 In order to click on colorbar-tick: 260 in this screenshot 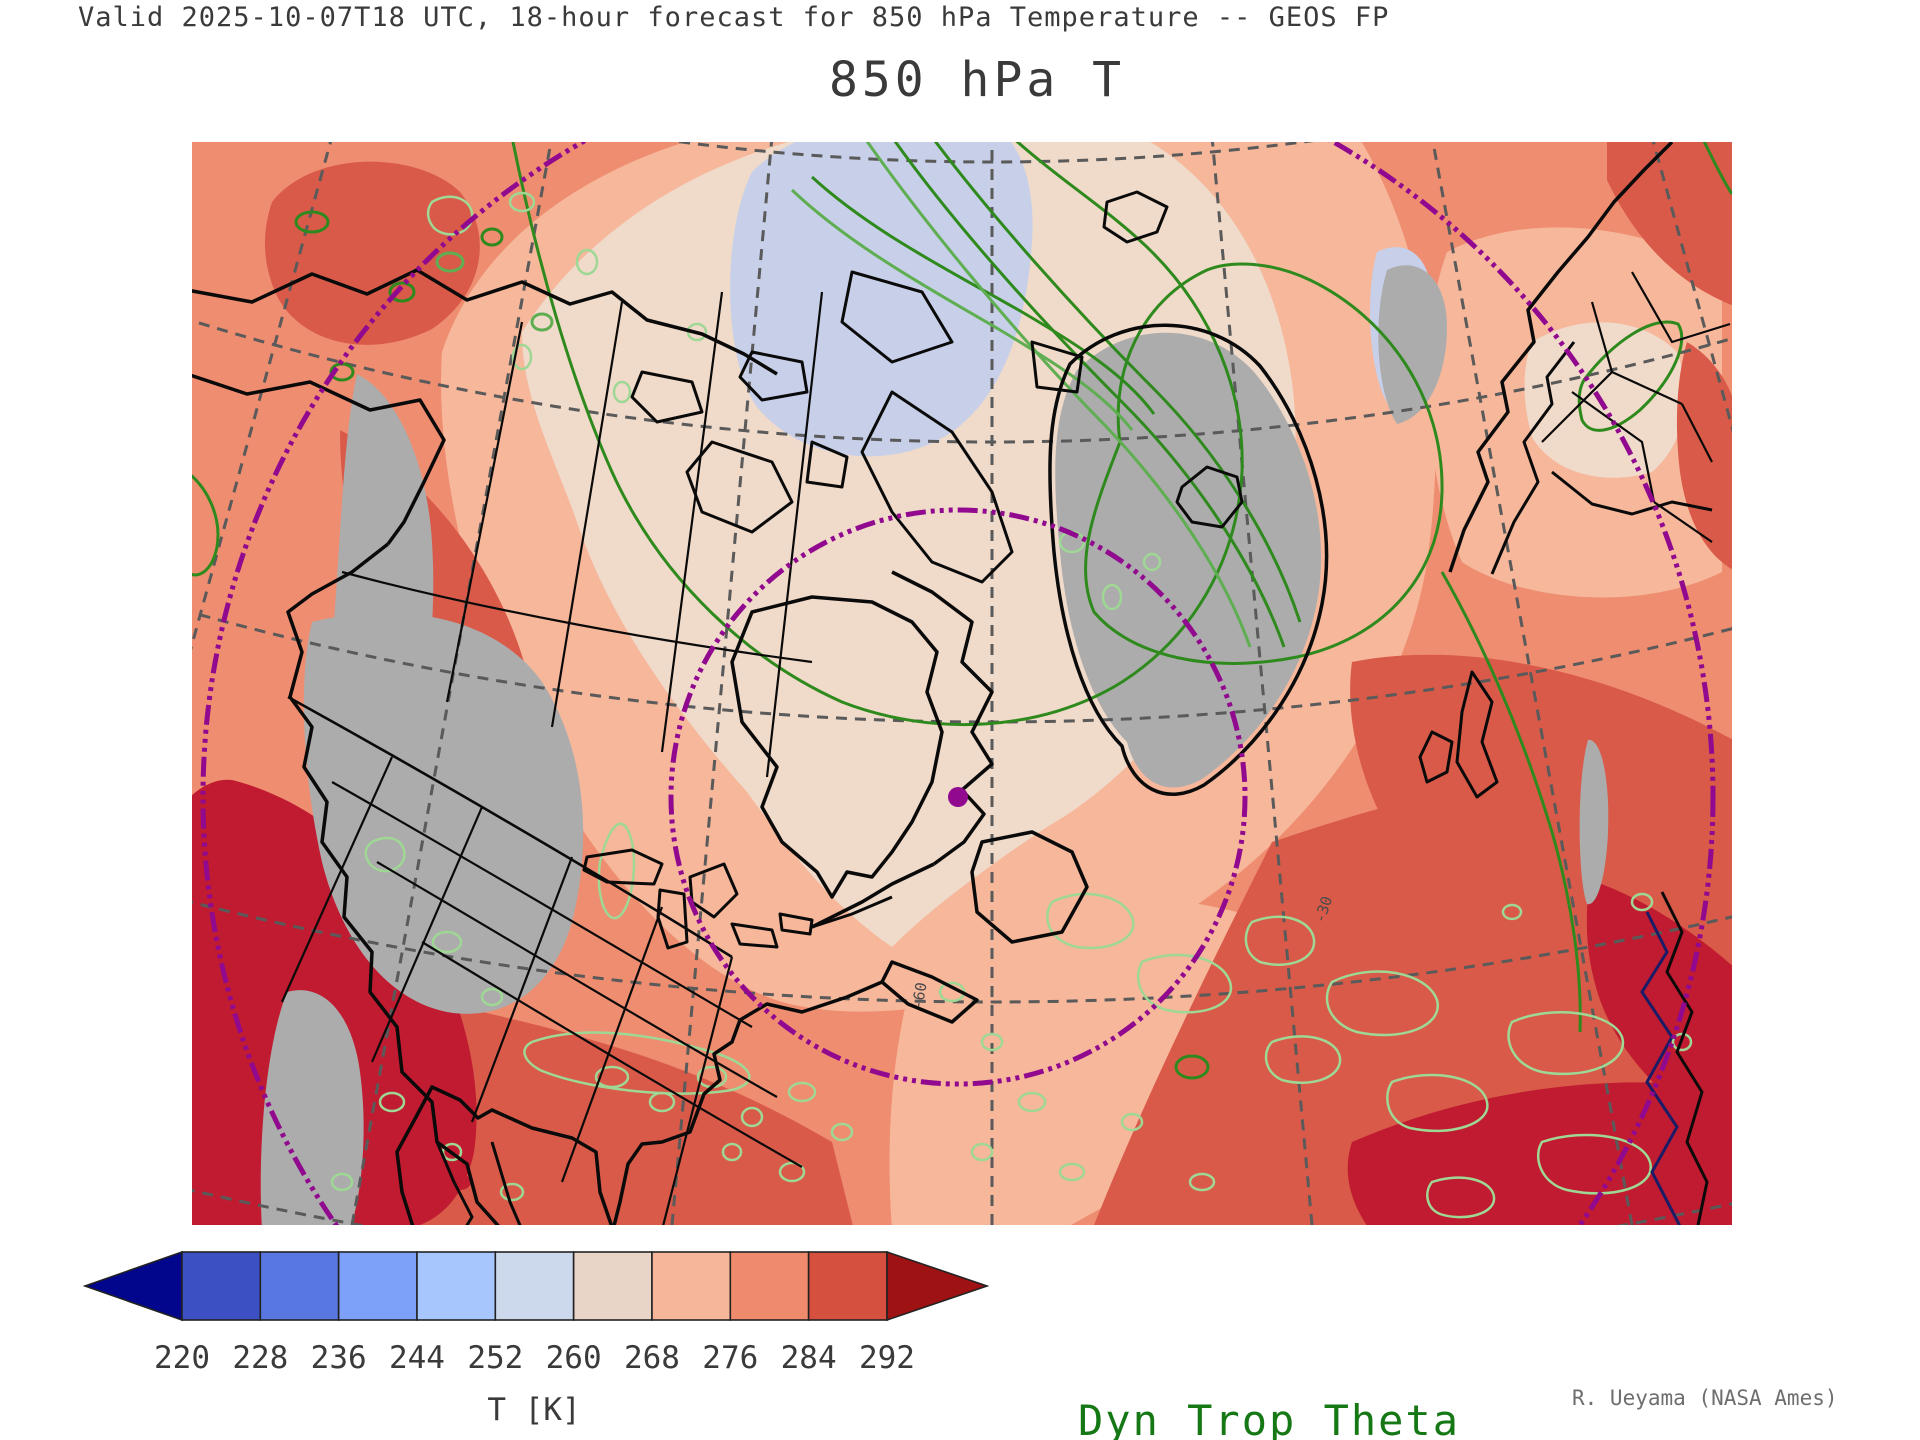, I will do `click(573, 1358)`.